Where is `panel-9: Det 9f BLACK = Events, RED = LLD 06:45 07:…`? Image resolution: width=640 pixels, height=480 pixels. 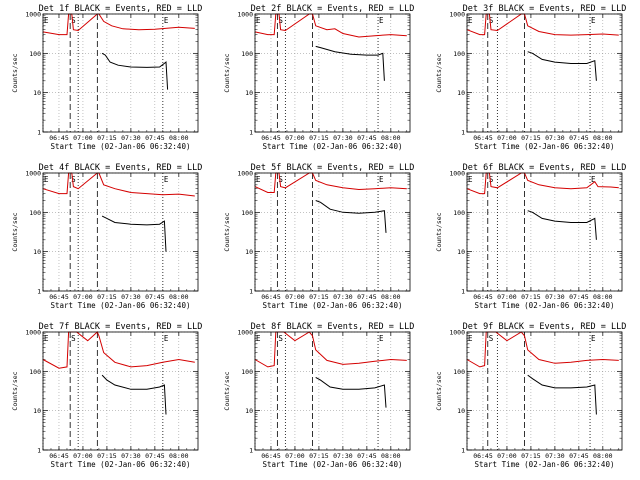
panel-9: Det 9f BLACK = Events, RED = LLD 06:45 07:… is located at coordinates (530, 395).